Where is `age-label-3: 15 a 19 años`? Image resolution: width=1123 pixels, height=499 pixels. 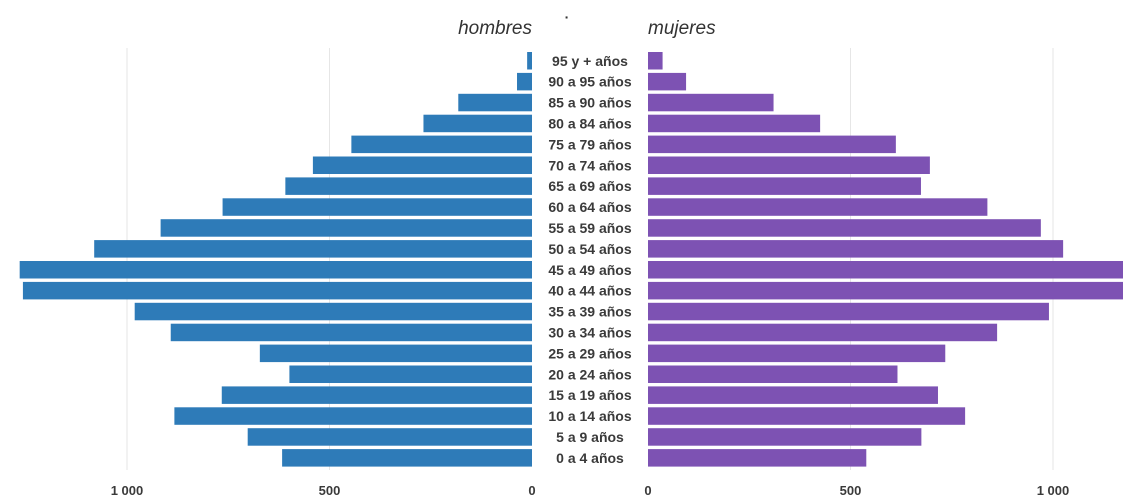 age-label-3: 15 a 19 años is located at coordinates (589, 395).